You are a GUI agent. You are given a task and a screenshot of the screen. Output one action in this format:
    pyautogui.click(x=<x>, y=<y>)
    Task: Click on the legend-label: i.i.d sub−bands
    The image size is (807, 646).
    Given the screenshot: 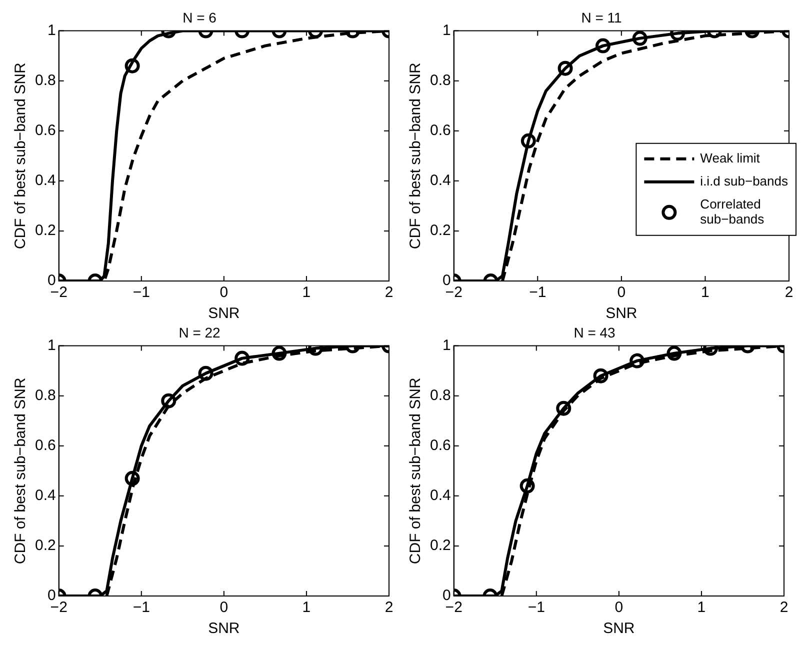 What is the action you would take?
    pyautogui.click(x=744, y=180)
    